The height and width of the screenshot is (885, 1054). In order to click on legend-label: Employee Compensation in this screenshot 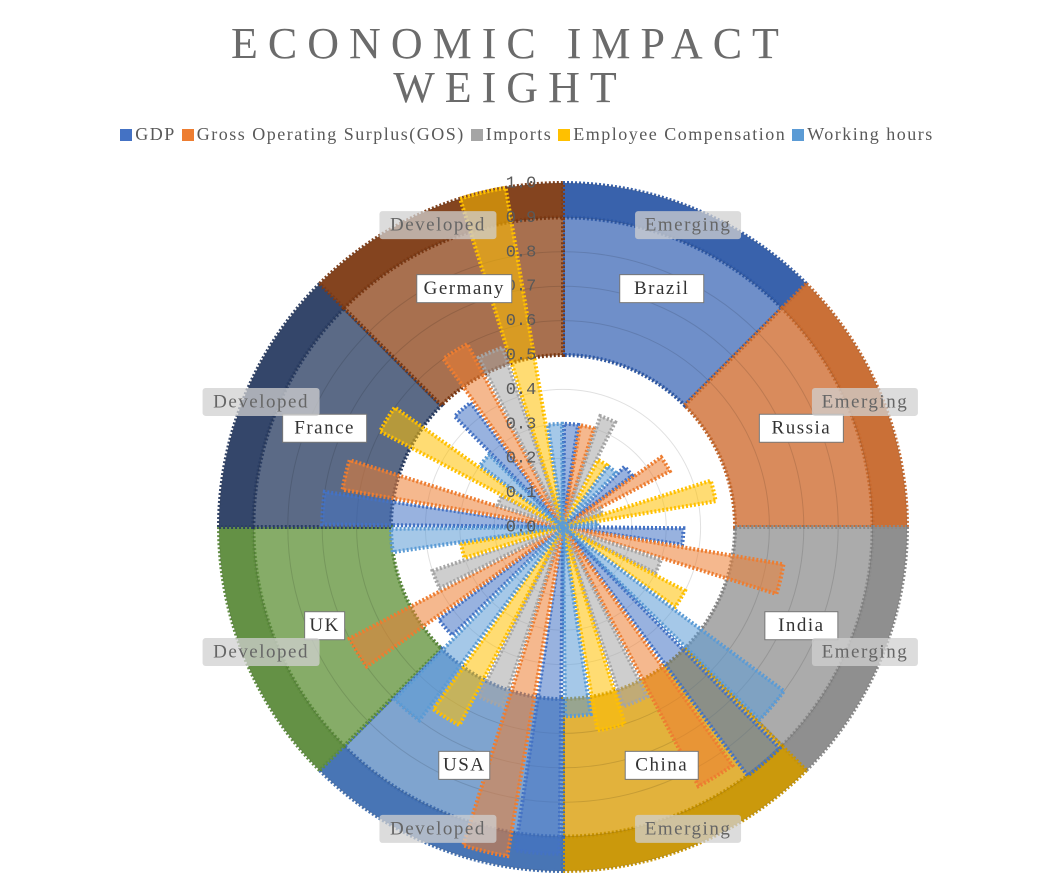, I will do `click(680, 134)`.